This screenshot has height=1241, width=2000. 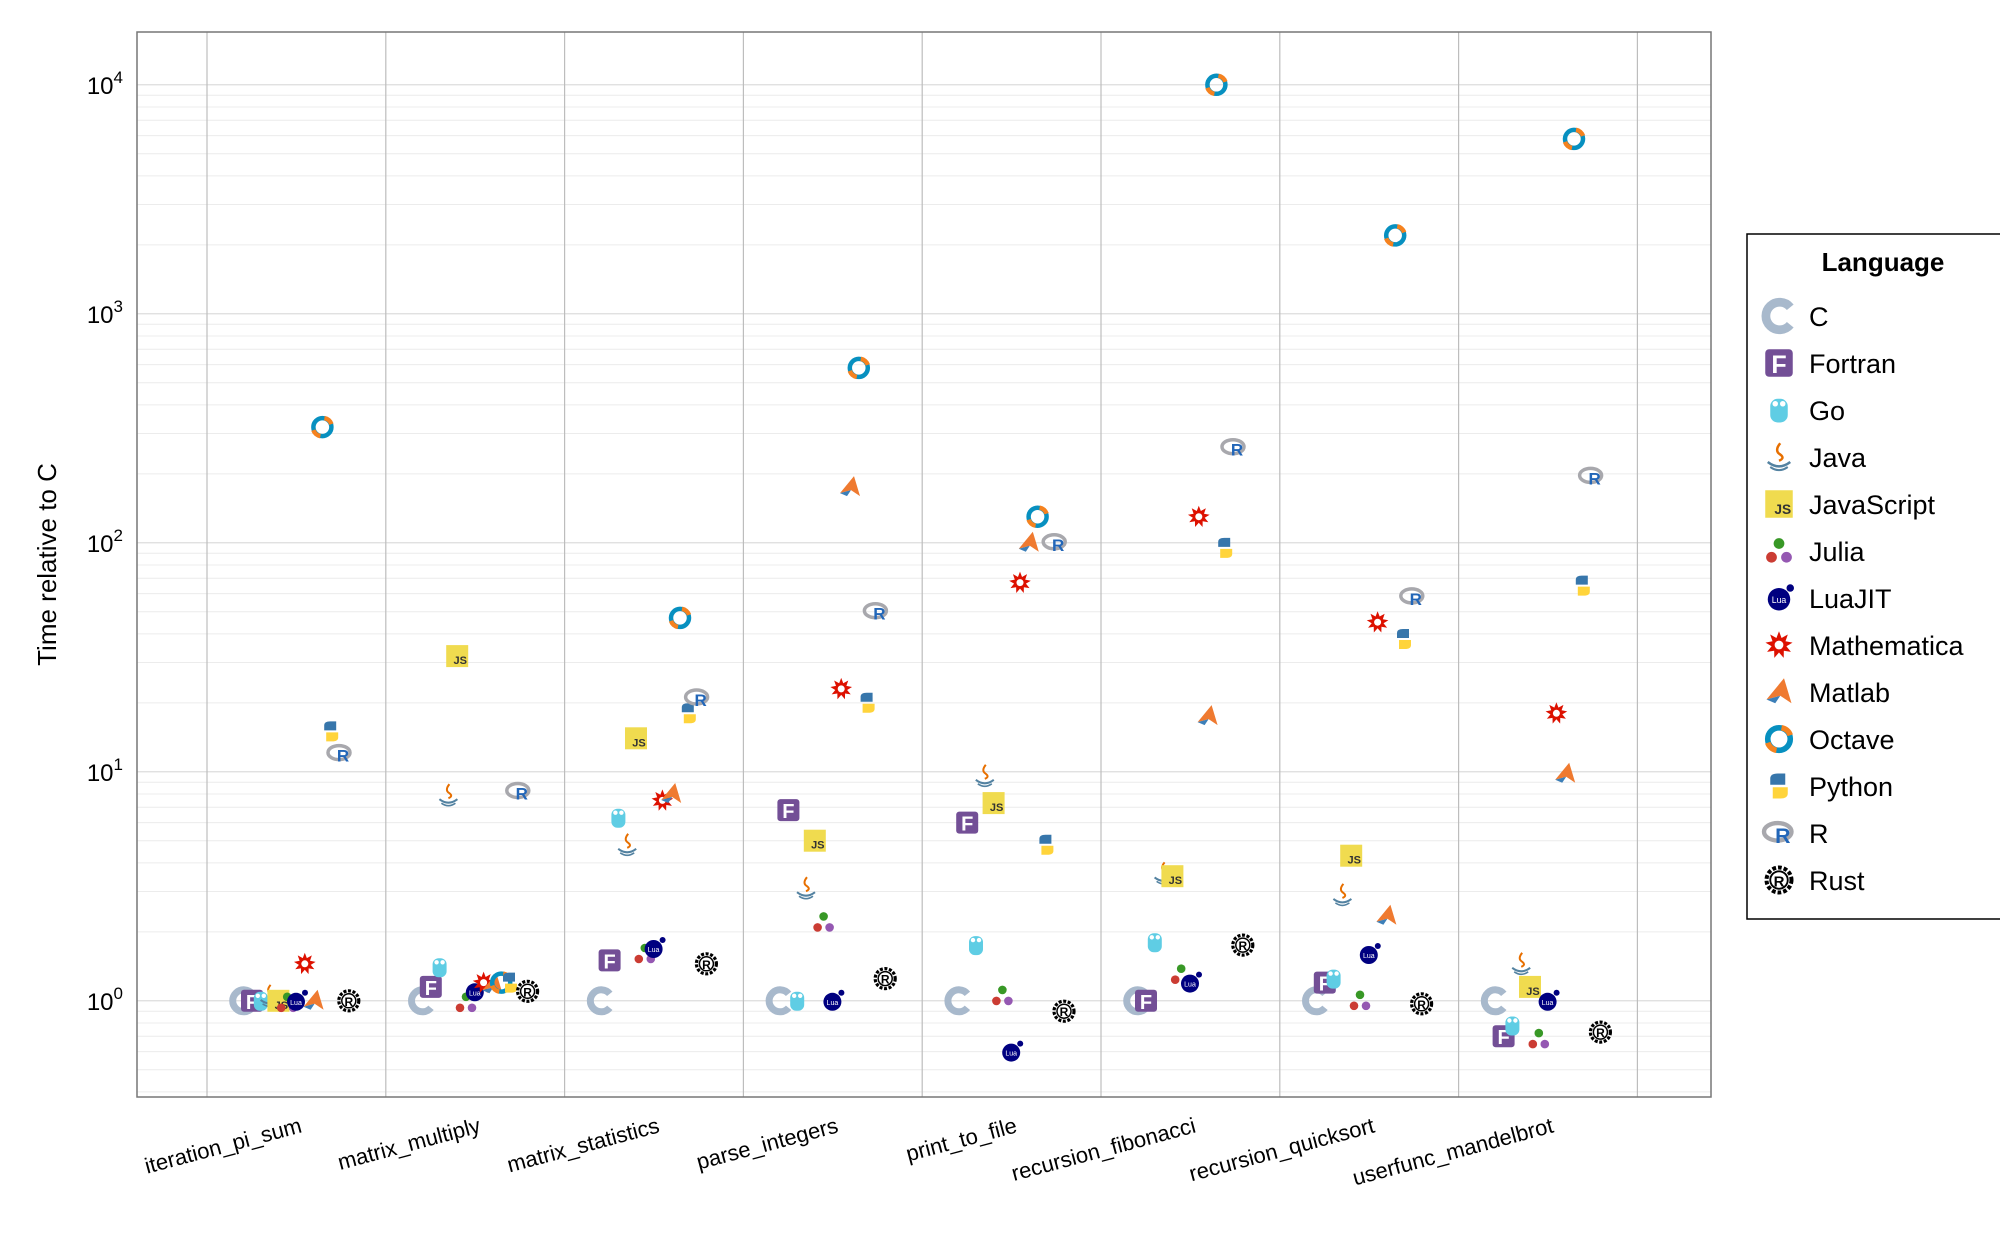 I want to click on data-point-python-iteration_pi_sum, so click(x=331, y=731).